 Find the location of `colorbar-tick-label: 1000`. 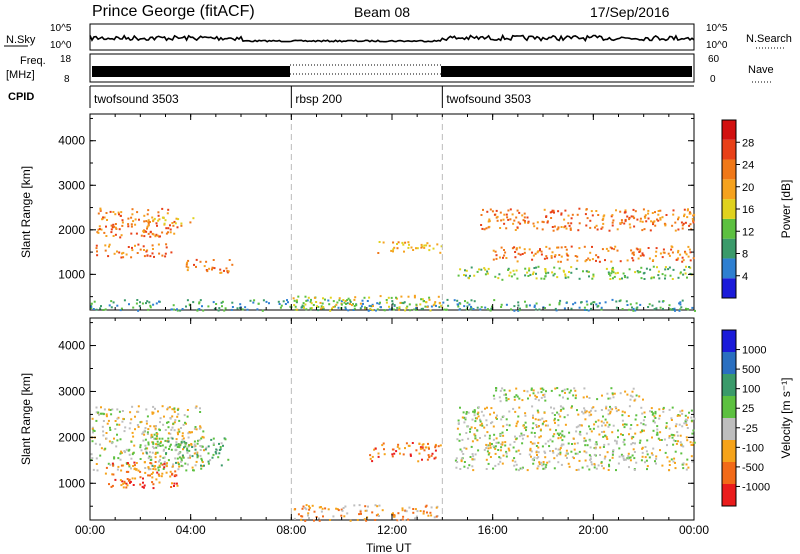

colorbar-tick-label: 1000 is located at coordinates (754, 351).